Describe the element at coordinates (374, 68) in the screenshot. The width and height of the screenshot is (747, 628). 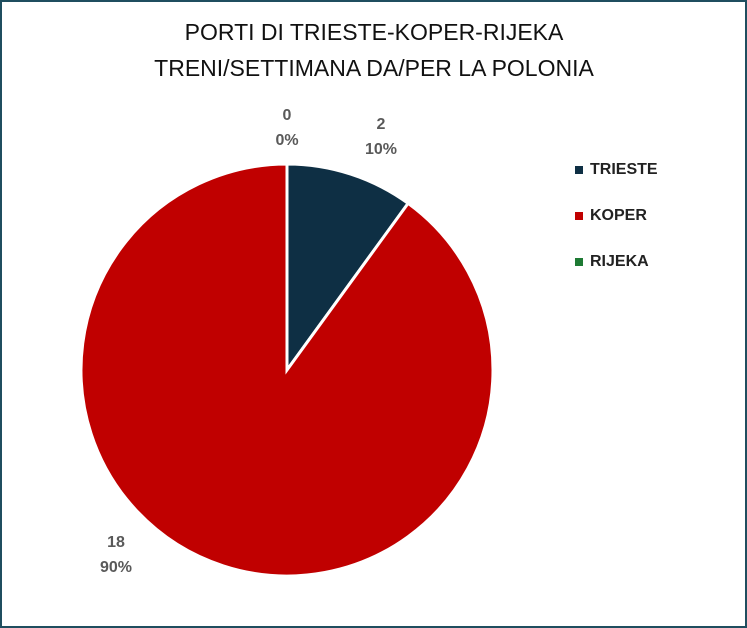
I see `chart-subtitle: TRENI/SETTIMANA DA/PER LA POLONIA` at that location.